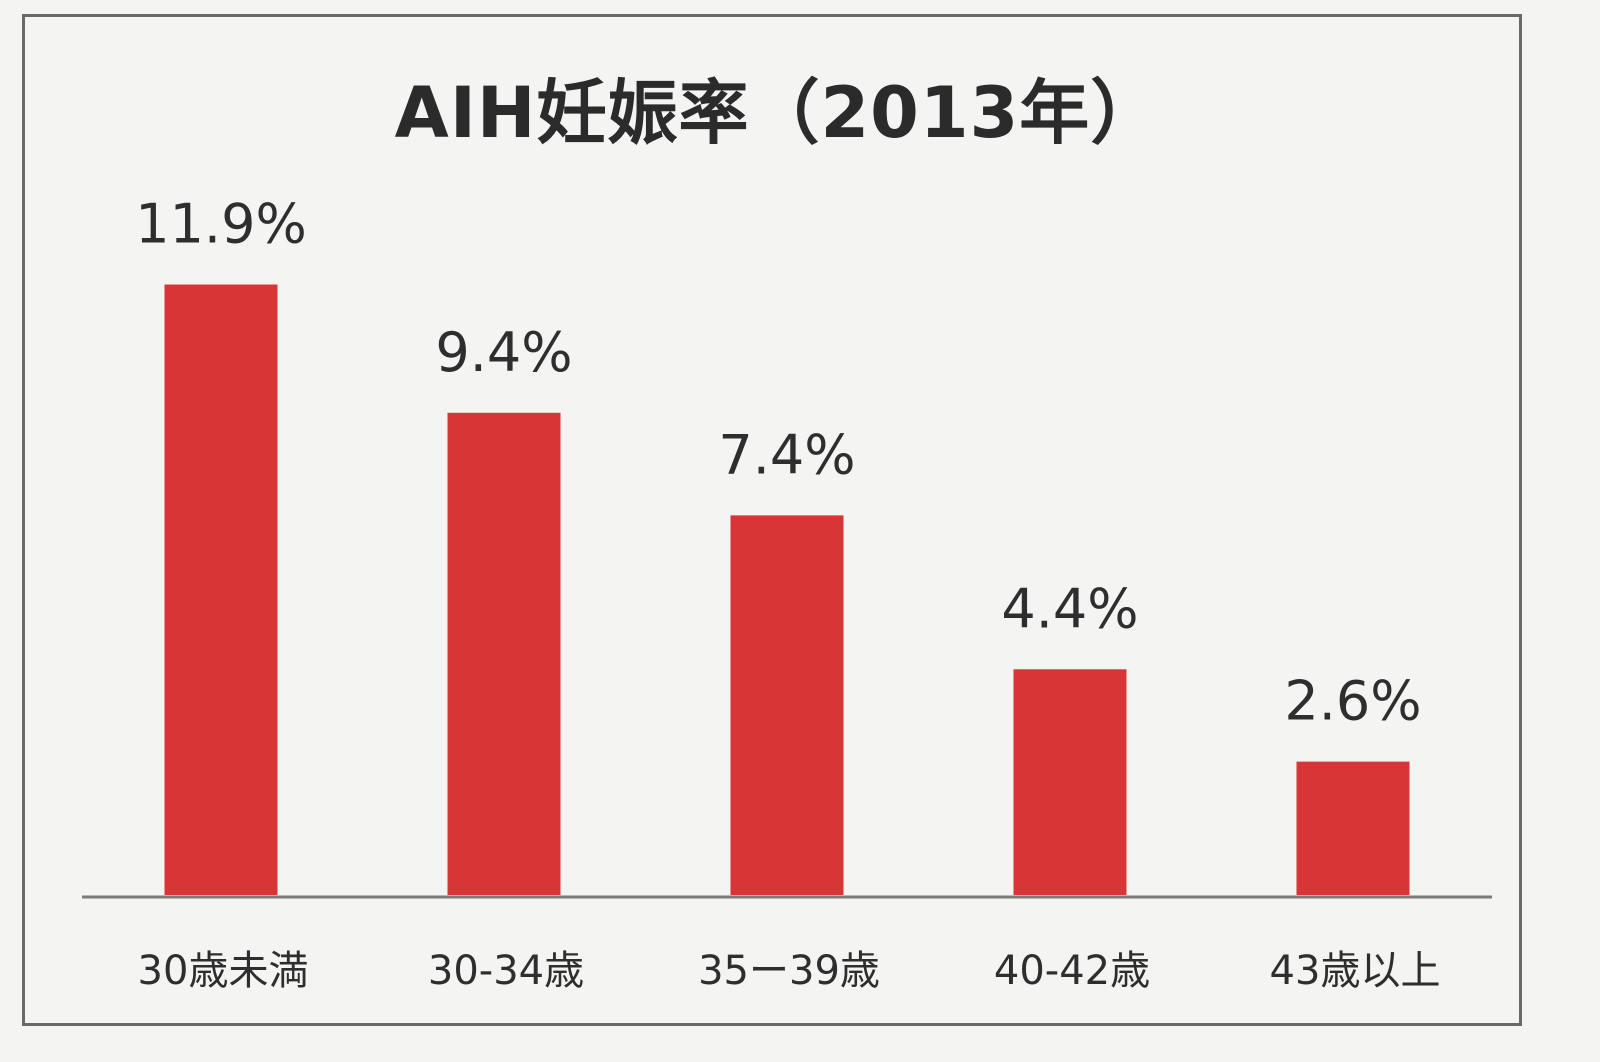  I want to click on value-label-3: 7.4%, so click(786, 454).